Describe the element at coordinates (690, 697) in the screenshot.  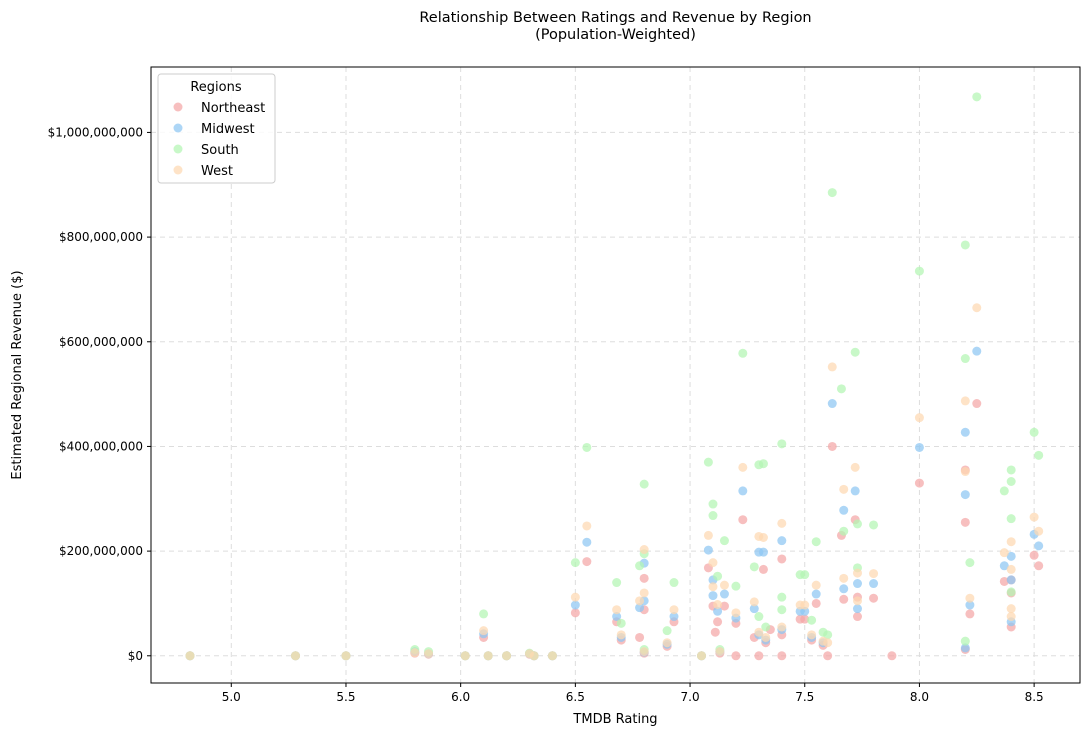
I see `x-tick-label: 7.0` at that location.